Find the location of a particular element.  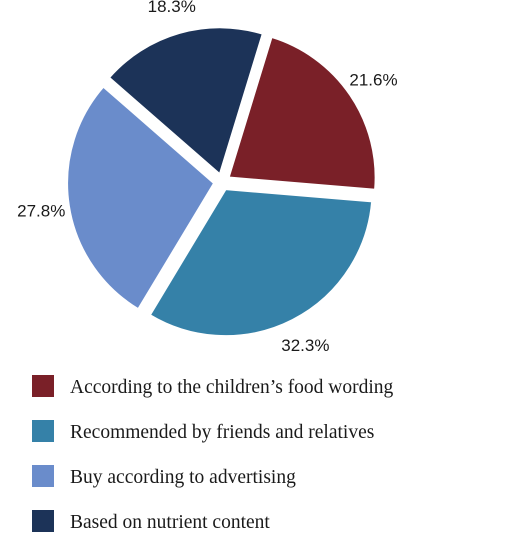

pie-value-label-recommended-by-friends: 32.3% is located at coordinates (305, 345).